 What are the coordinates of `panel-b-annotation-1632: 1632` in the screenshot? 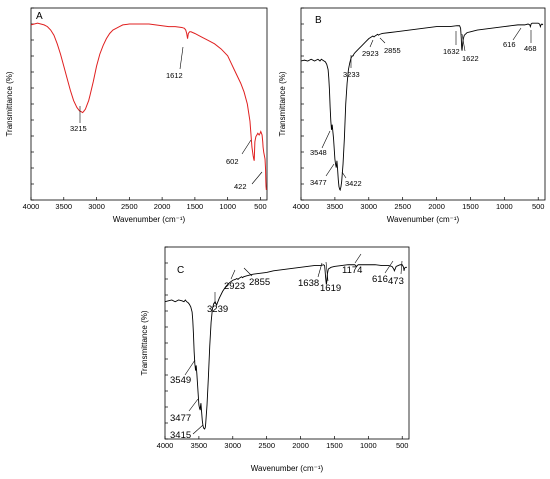 It's located at (451, 51).